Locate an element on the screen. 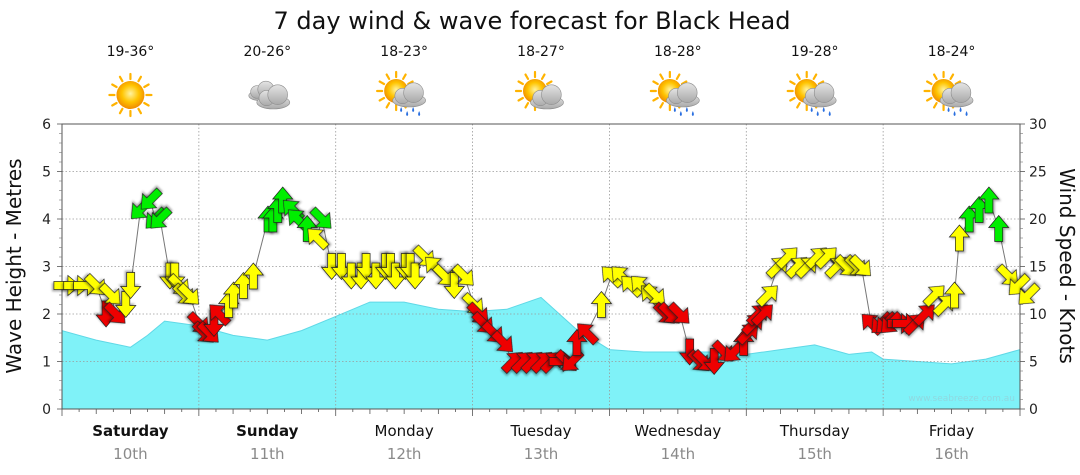 Image resolution: width=1080 pixels, height=475 pixels. sun-rays is located at coordinates (130, 95).